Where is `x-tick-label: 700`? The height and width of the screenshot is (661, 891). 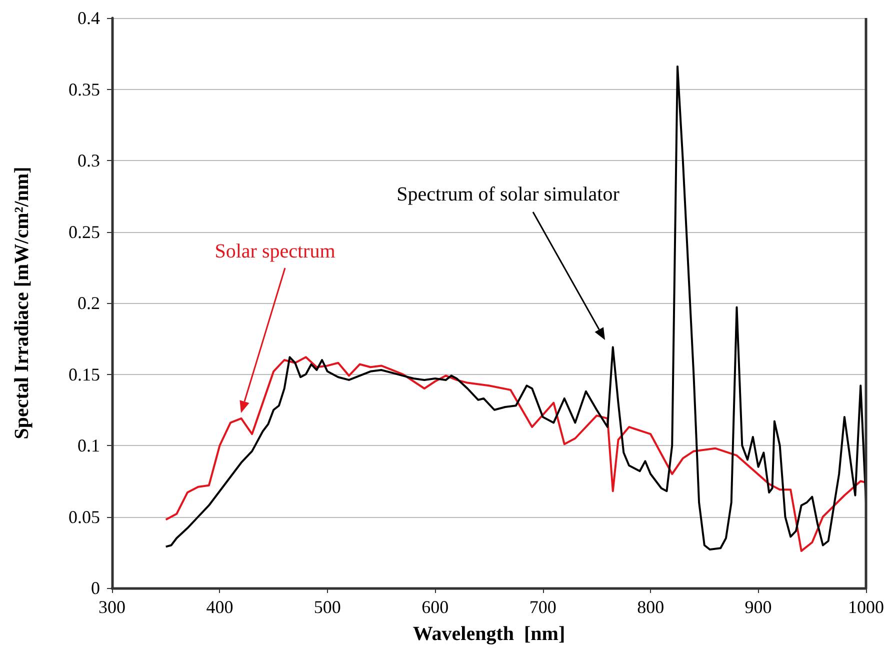 x-tick-label: 700 is located at coordinates (542, 607).